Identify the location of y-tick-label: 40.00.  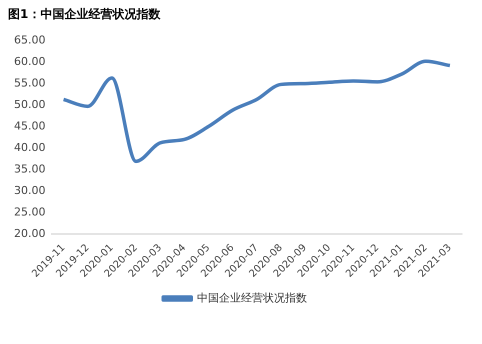
(30, 147).